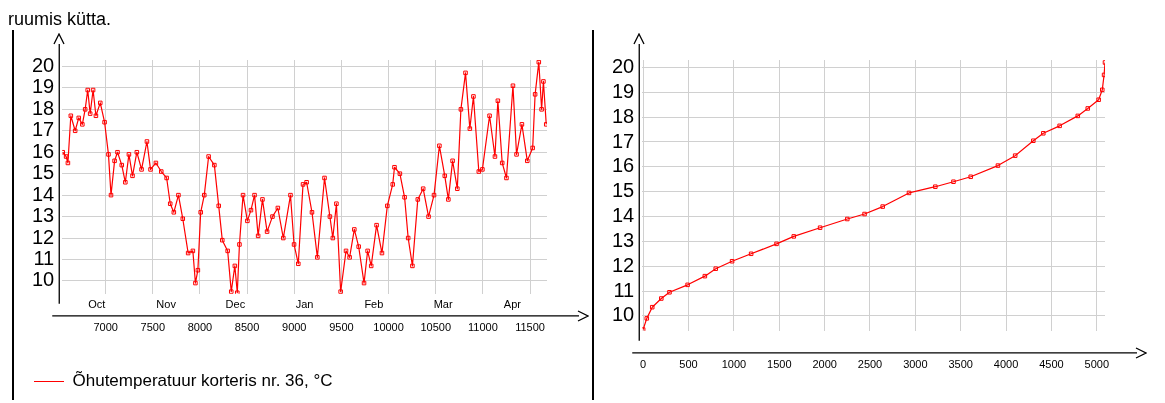 This screenshot has height=403, width=1165. Describe the element at coordinates (779, 364) in the screenshot. I see `x-tick-label: 1500` at that location.